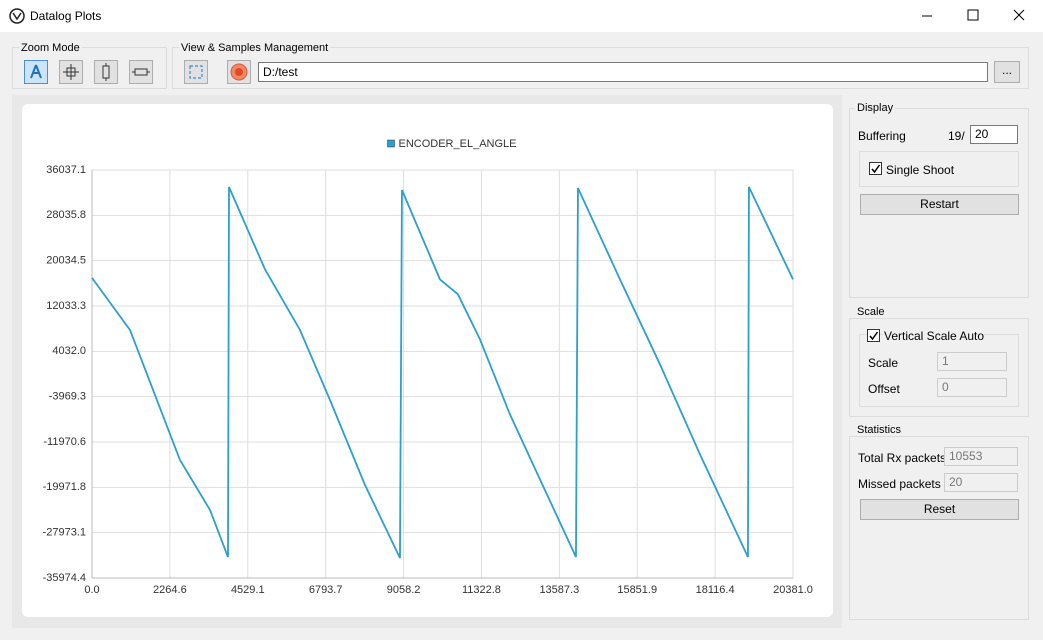 The height and width of the screenshot is (640, 1043). What do you see at coordinates (326, 590) in the screenshot?
I see `x-tick-label: 6793.7` at bounding box center [326, 590].